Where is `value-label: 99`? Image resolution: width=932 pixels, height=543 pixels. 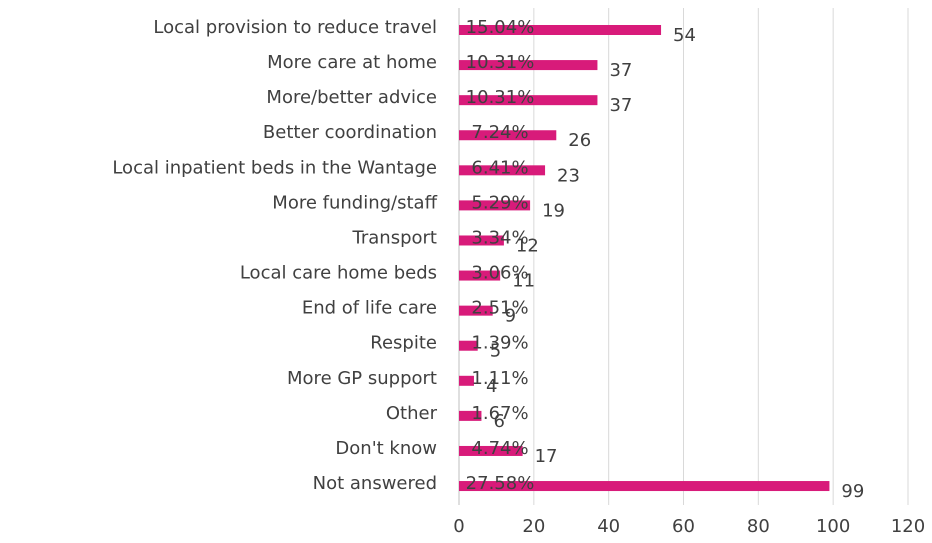
value-label: 99 is located at coordinates (852, 491).